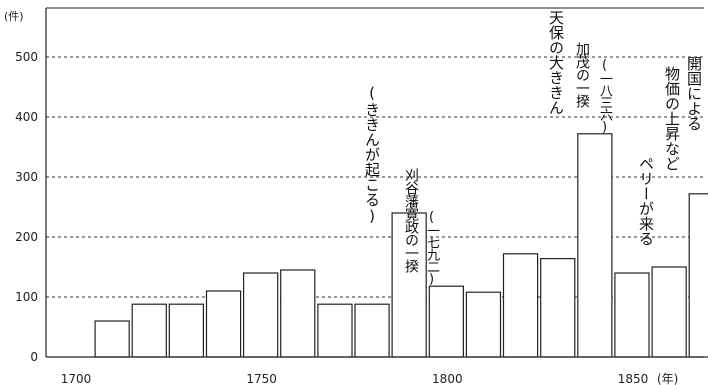 This screenshot has height=385, width=708. What do you see at coordinates (604, 96) in the screenshot?
I see `annotation-year-1836: (一八三六)` at bounding box center [604, 96].